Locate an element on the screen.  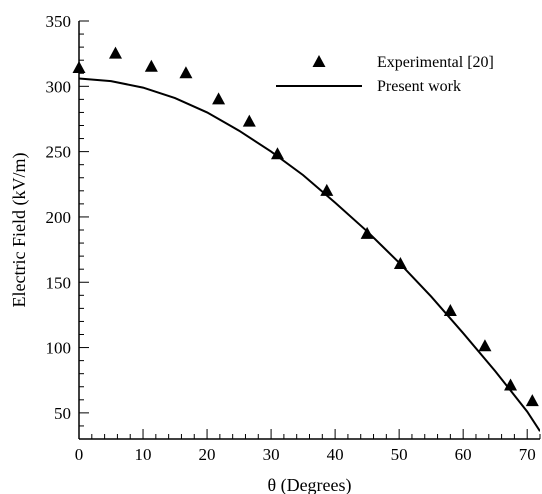
y-tick-label: 200 is located at coordinates (59, 217).